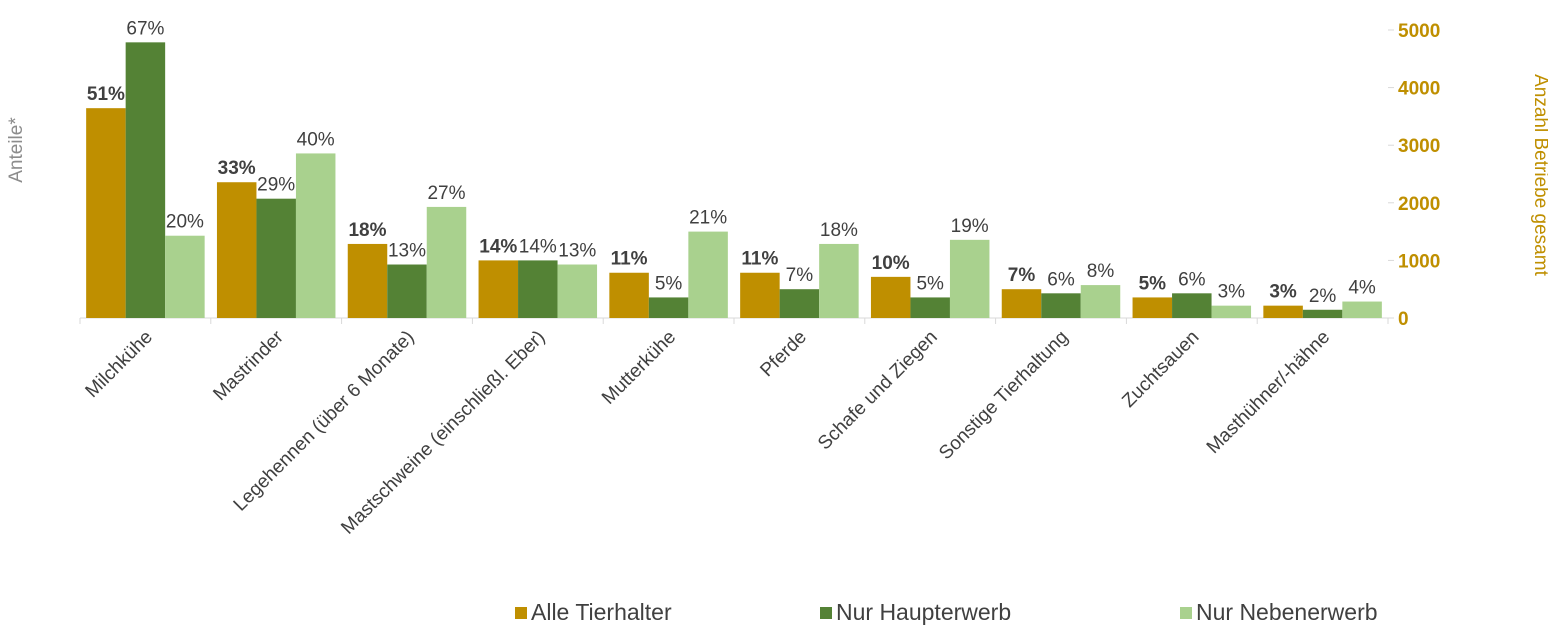 This screenshot has height=630, width=1548. Describe the element at coordinates (119, 364) in the screenshot. I see `x-tick-label: Milchkühe` at that location.